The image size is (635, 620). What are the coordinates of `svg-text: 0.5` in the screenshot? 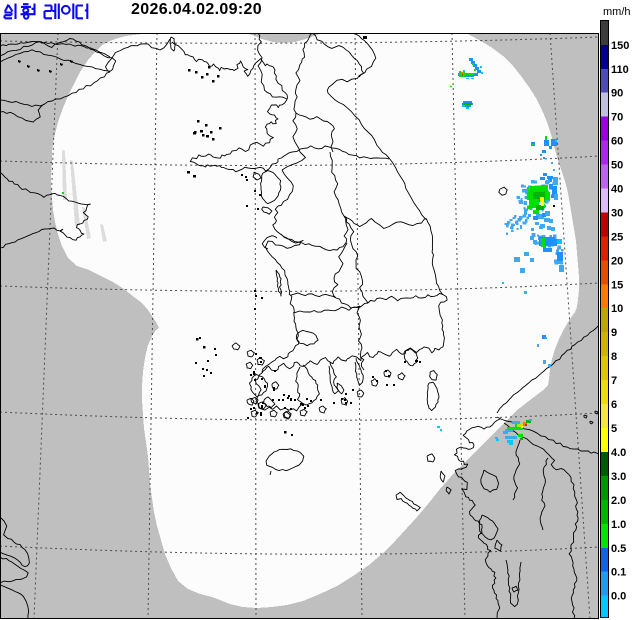 It's located at (618, 549).